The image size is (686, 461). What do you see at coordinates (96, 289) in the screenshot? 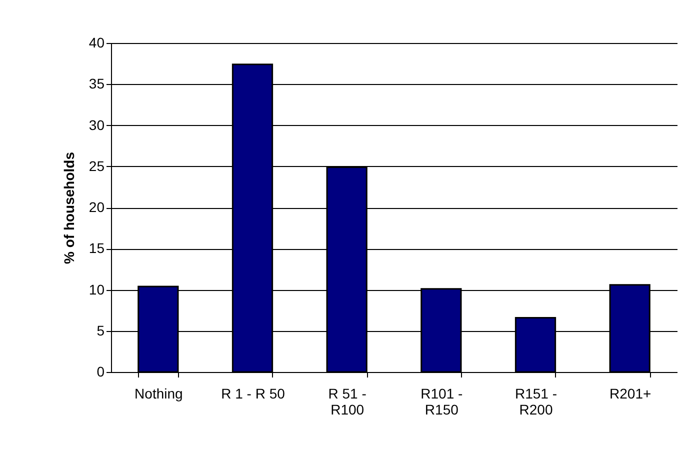
I see `y-tick-label: 10` at bounding box center [96, 289].